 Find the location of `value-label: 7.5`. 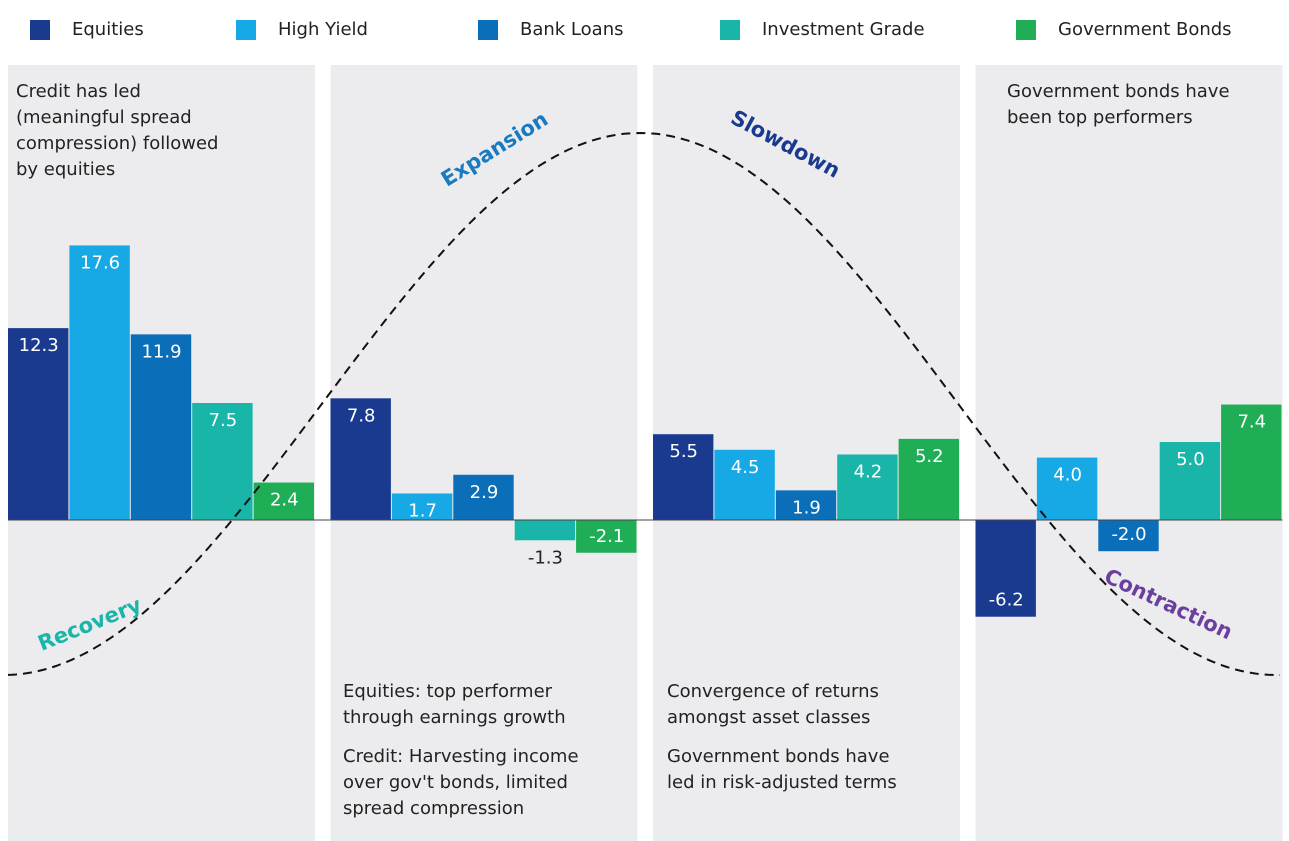

value-label: 7.5 is located at coordinates (223, 420).